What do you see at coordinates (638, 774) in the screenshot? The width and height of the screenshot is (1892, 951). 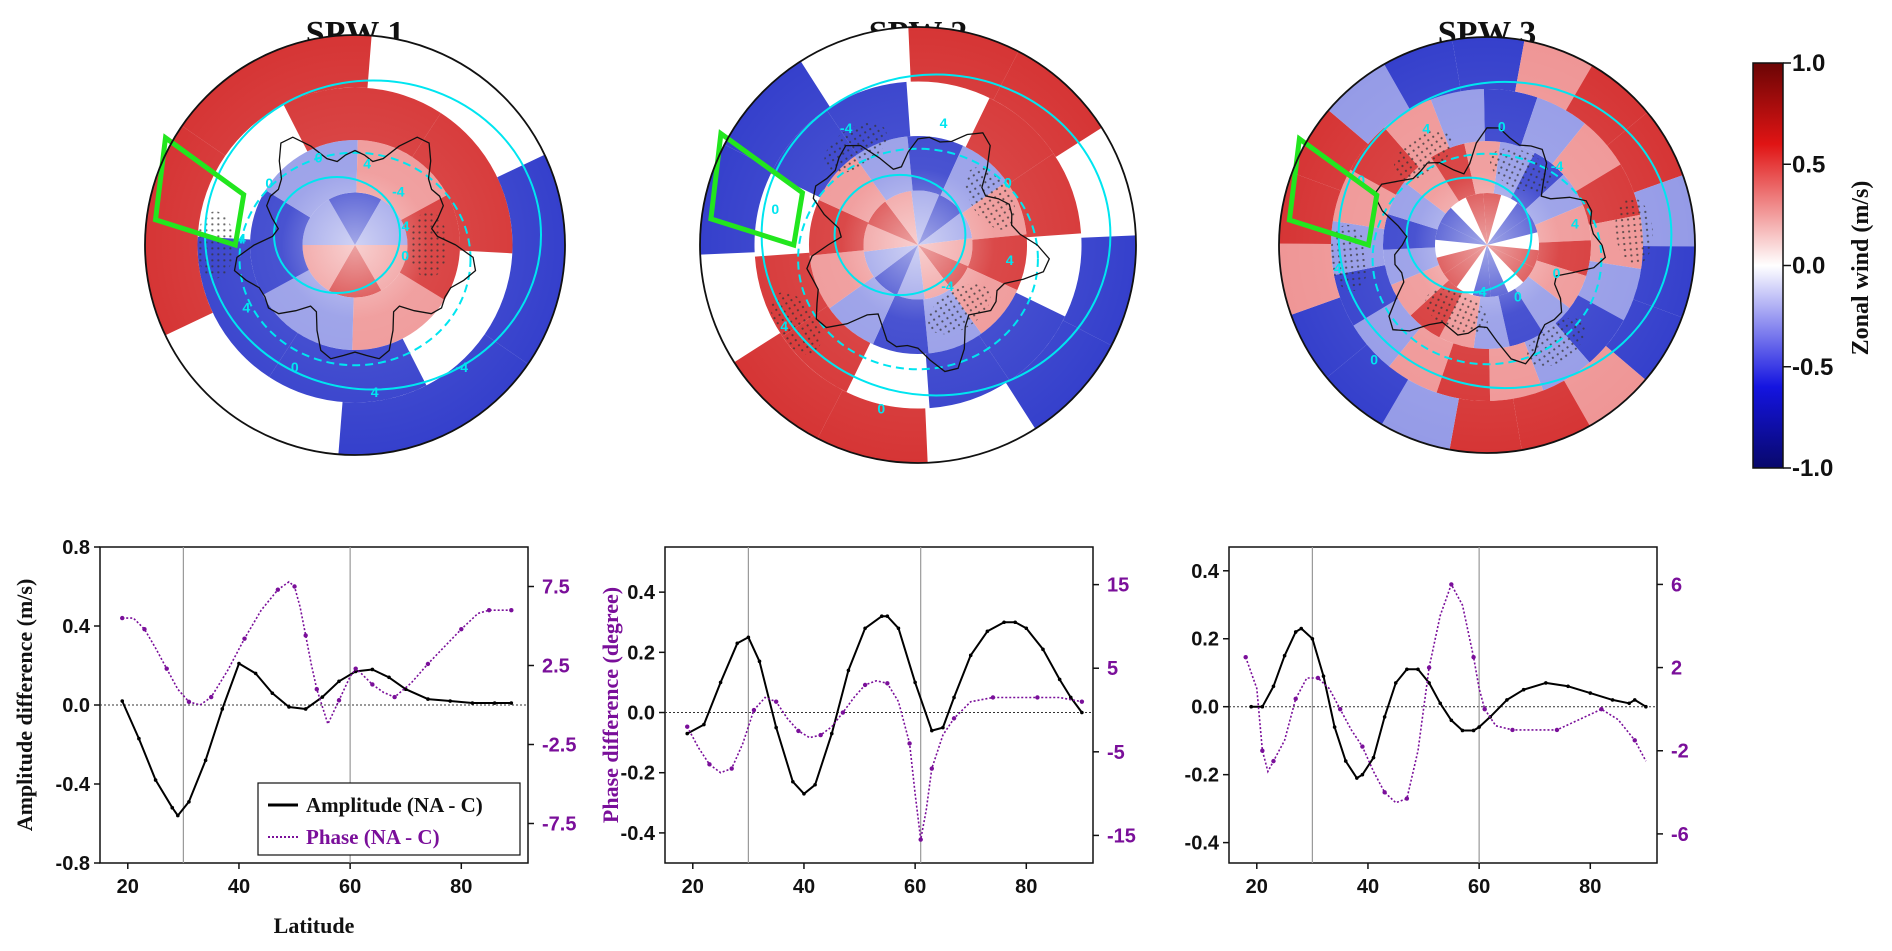 I see `y-tick-label: -0.2` at bounding box center [638, 774].